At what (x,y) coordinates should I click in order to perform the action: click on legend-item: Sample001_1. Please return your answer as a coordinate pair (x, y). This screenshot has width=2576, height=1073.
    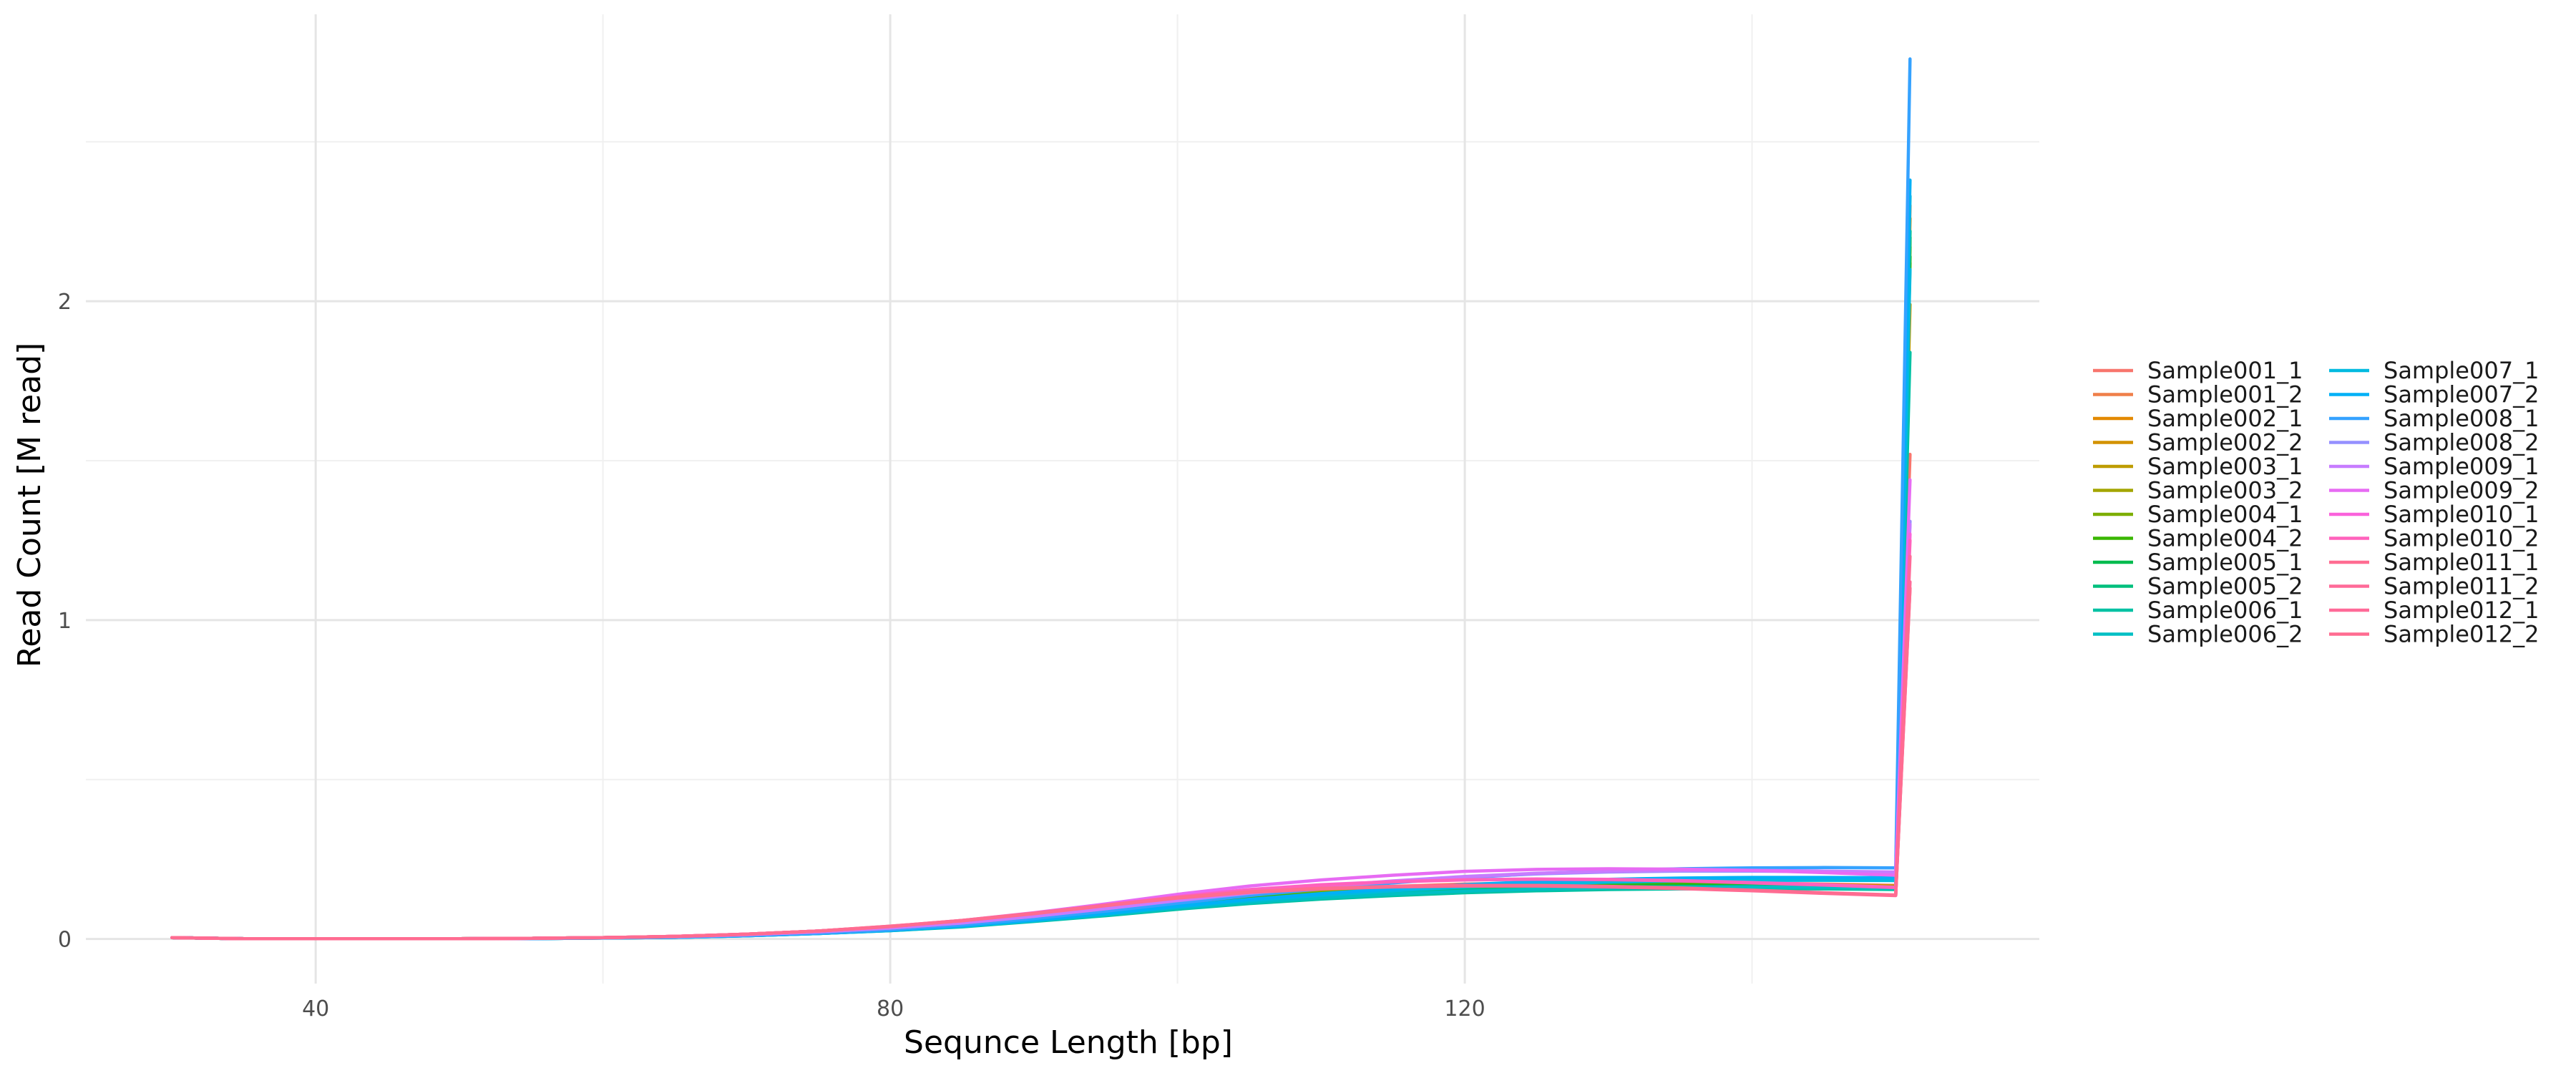
    Looking at the image, I should click on (2198, 370).